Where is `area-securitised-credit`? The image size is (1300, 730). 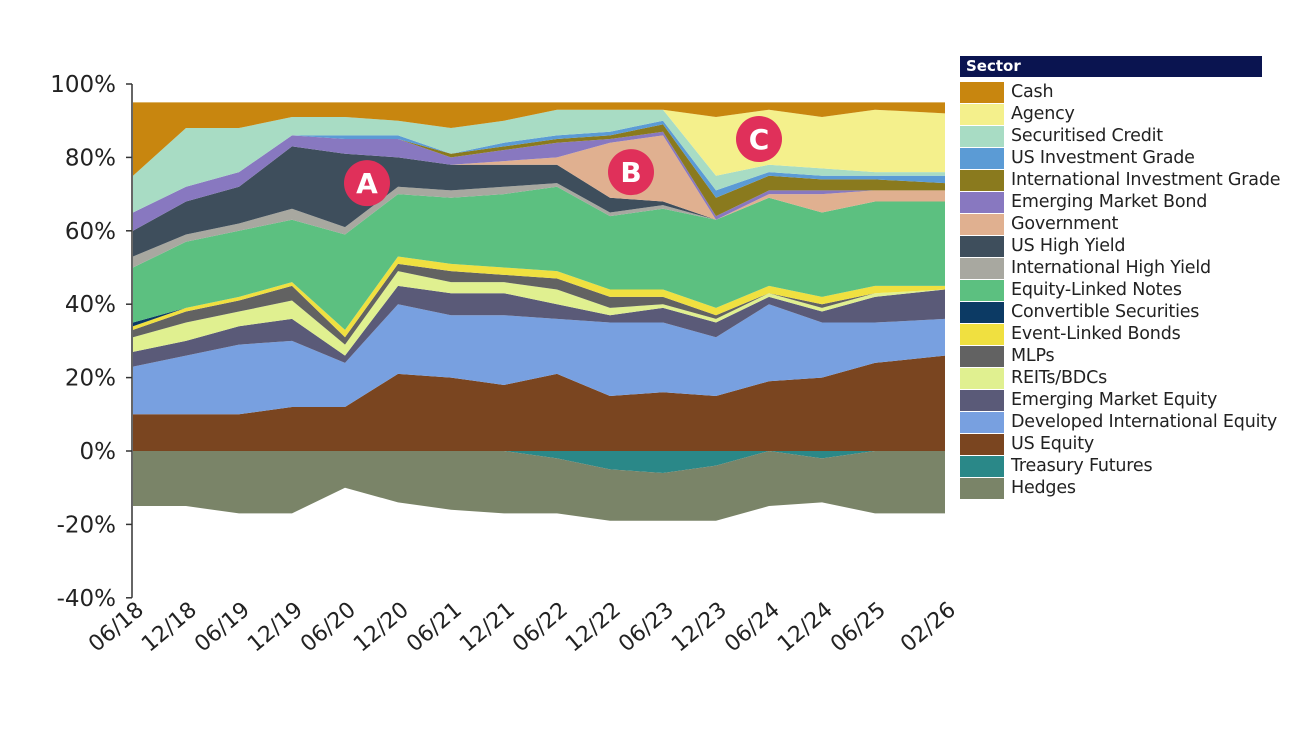
area-securitised-credit is located at coordinates (539, 161).